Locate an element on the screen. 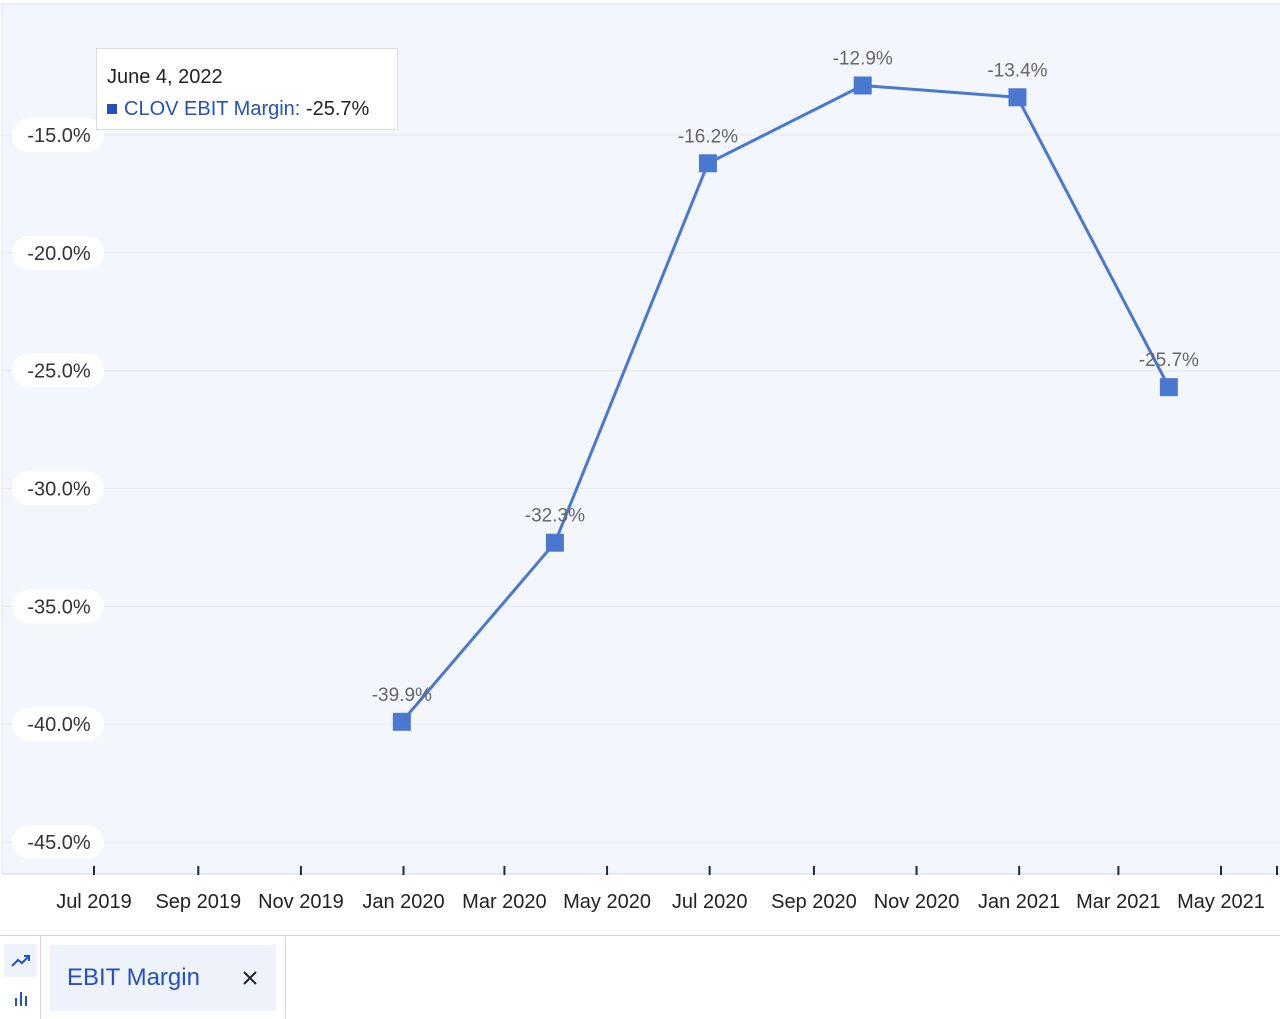 Image resolution: width=1280 pixels, height=1019 pixels. y-tick-label: -15.0% is located at coordinates (59, 136).